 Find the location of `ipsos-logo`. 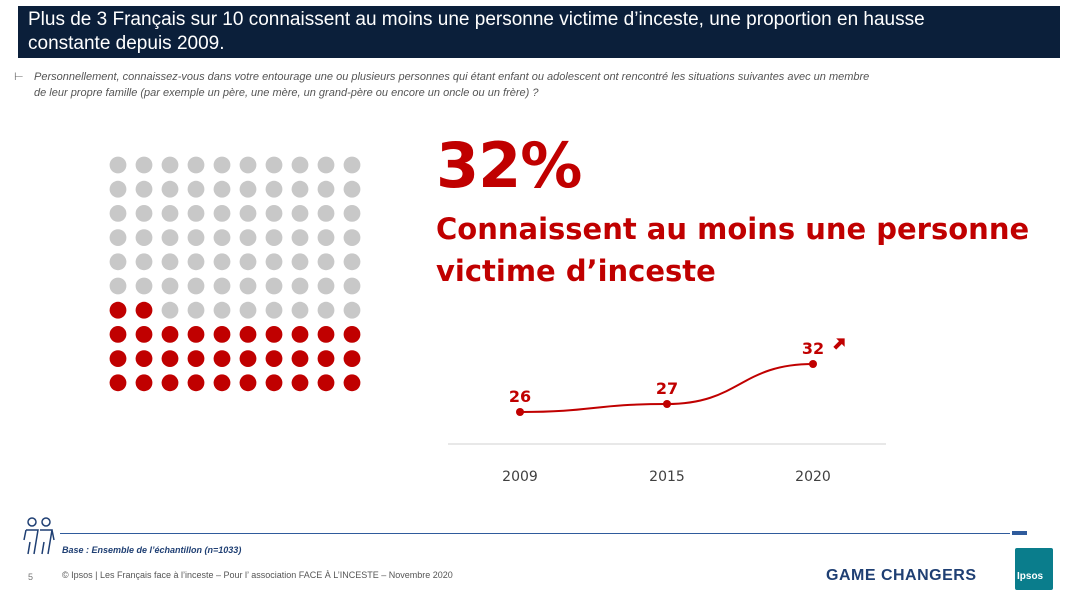

ipsos-logo is located at coordinates (1034, 569).